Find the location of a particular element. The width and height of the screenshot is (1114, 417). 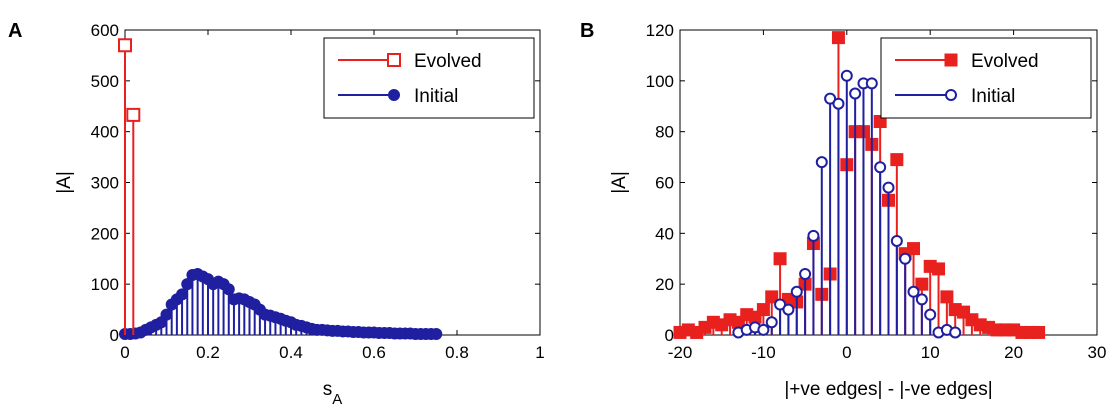

x-tick-label: 0.4 is located at coordinates (291, 352).